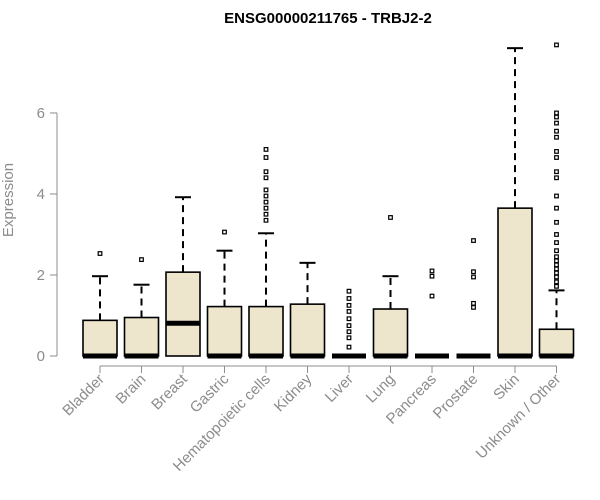 The height and width of the screenshot is (500, 600). What do you see at coordinates (100, 305) in the screenshot?
I see `box-bladder` at bounding box center [100, 305].